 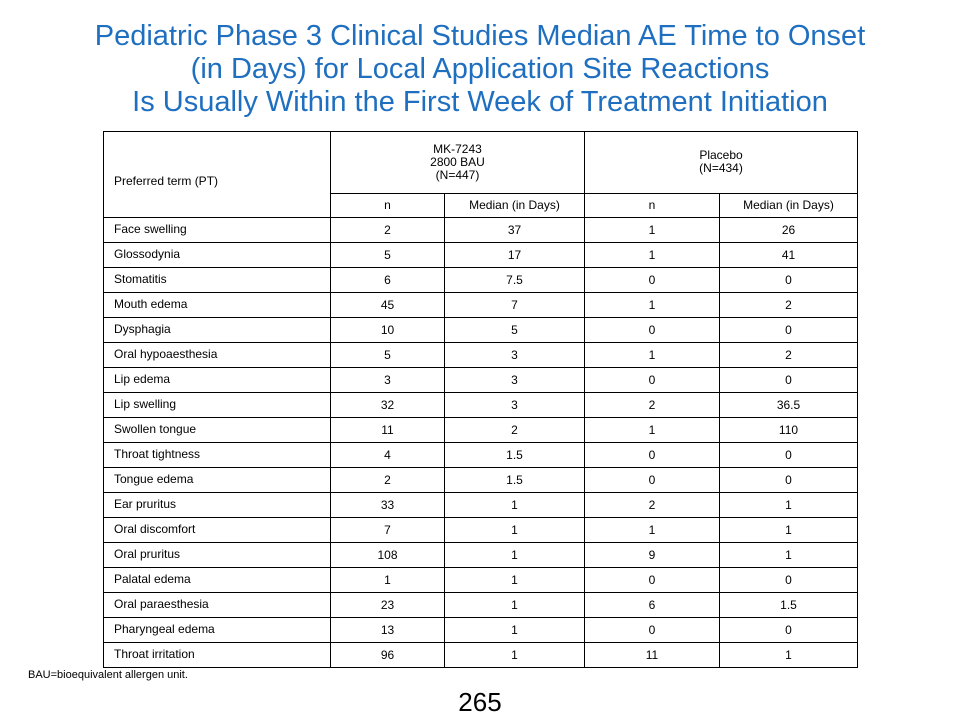 I want to click on preferred-term-header: Preferred term (PT), so click(x=217, y=162).